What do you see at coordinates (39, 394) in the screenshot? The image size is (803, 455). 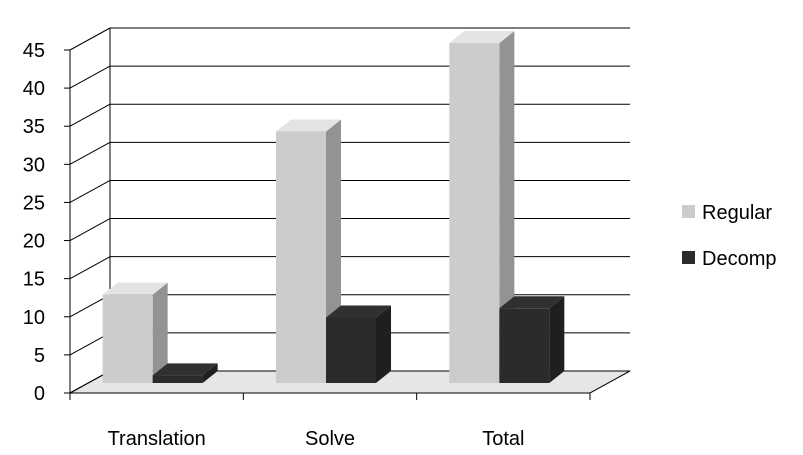 I see `y-tick-label: 0` at bounding box center [39, 394].